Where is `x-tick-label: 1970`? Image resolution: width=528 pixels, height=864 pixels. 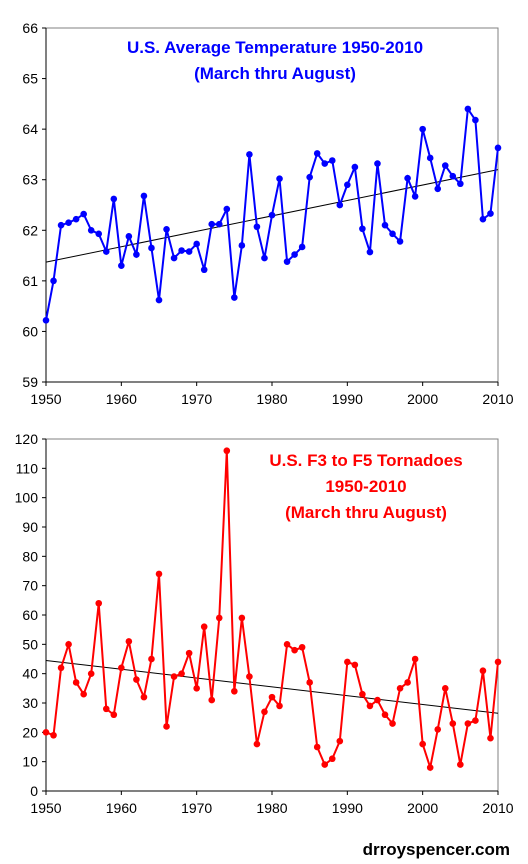 x-tick-label: 1970 is located at coordinates (196, 808).